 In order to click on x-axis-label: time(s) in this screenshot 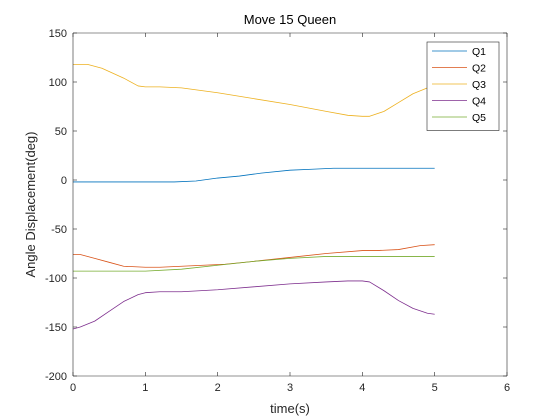, I will do `click(290, 408)`.